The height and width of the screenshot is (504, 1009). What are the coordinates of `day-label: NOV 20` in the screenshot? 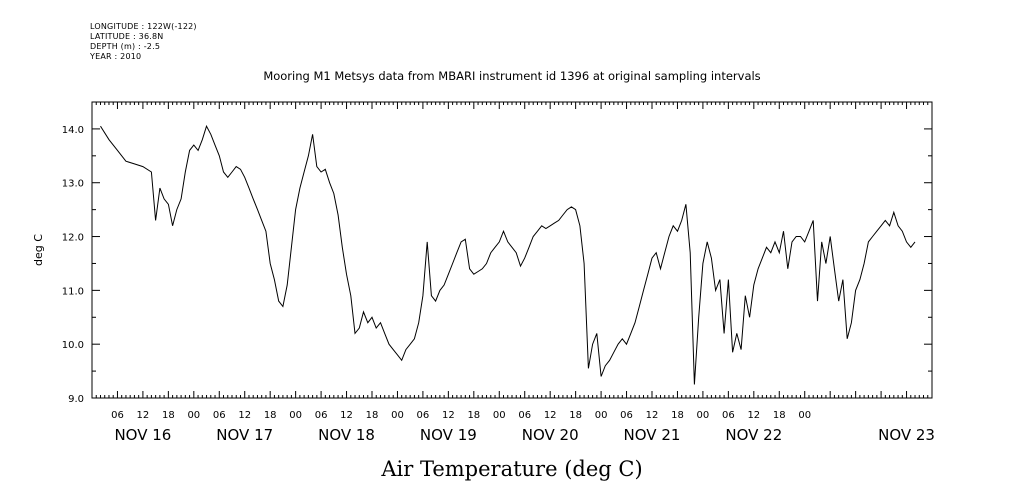 It's located at (550, 435).